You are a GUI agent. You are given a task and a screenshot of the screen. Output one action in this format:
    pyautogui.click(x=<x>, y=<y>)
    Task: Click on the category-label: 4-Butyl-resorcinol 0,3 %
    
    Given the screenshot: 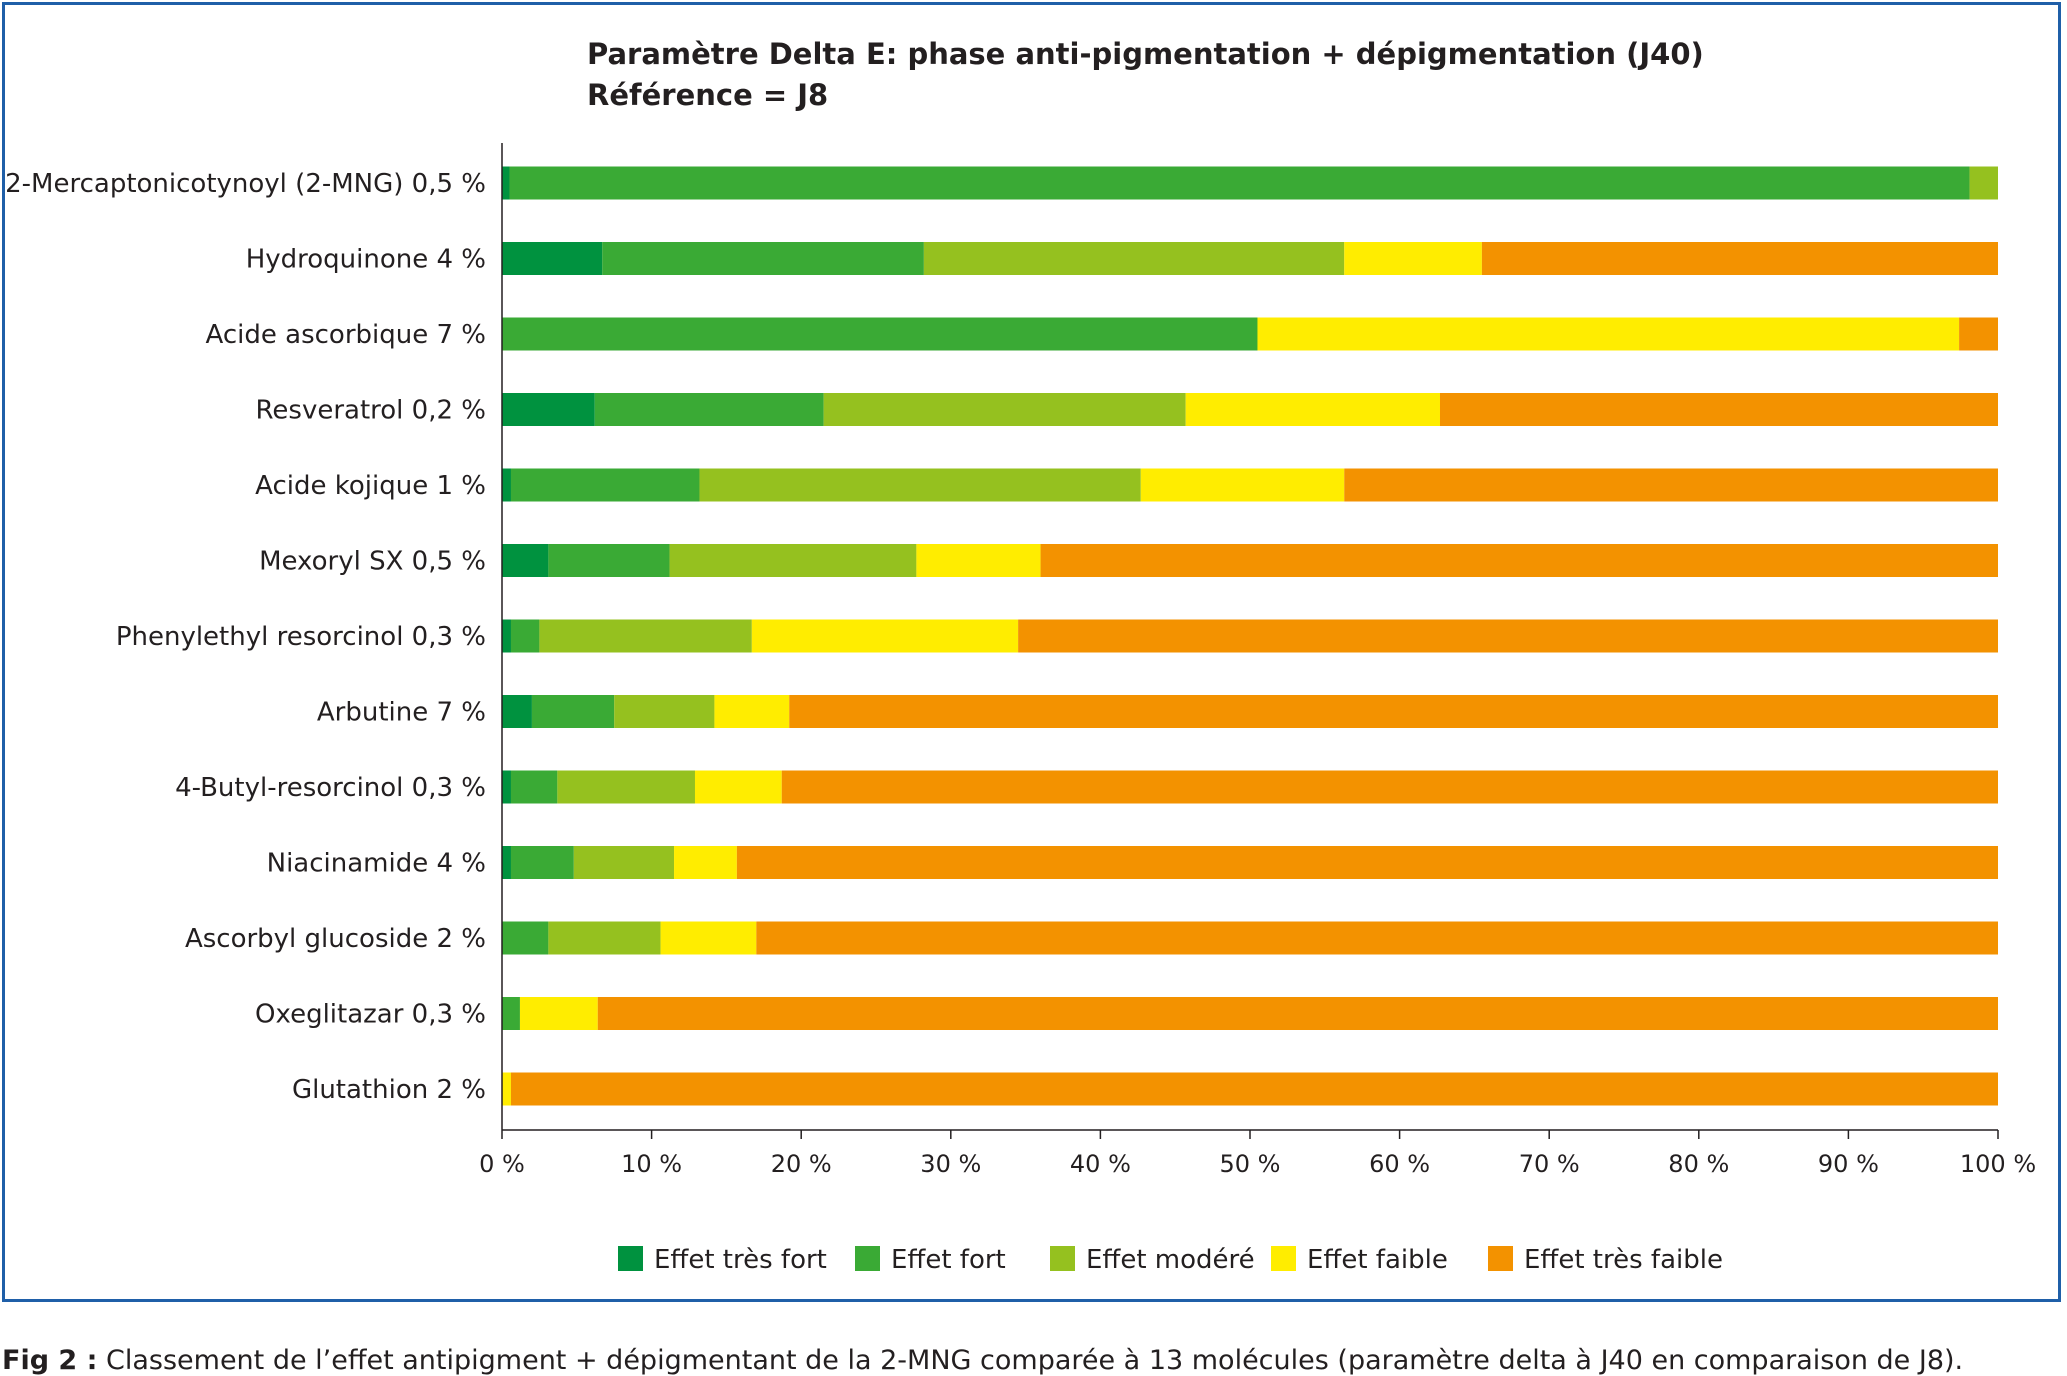 What is the action you would take?
    pyautogui.click(x=330, y=788)
    